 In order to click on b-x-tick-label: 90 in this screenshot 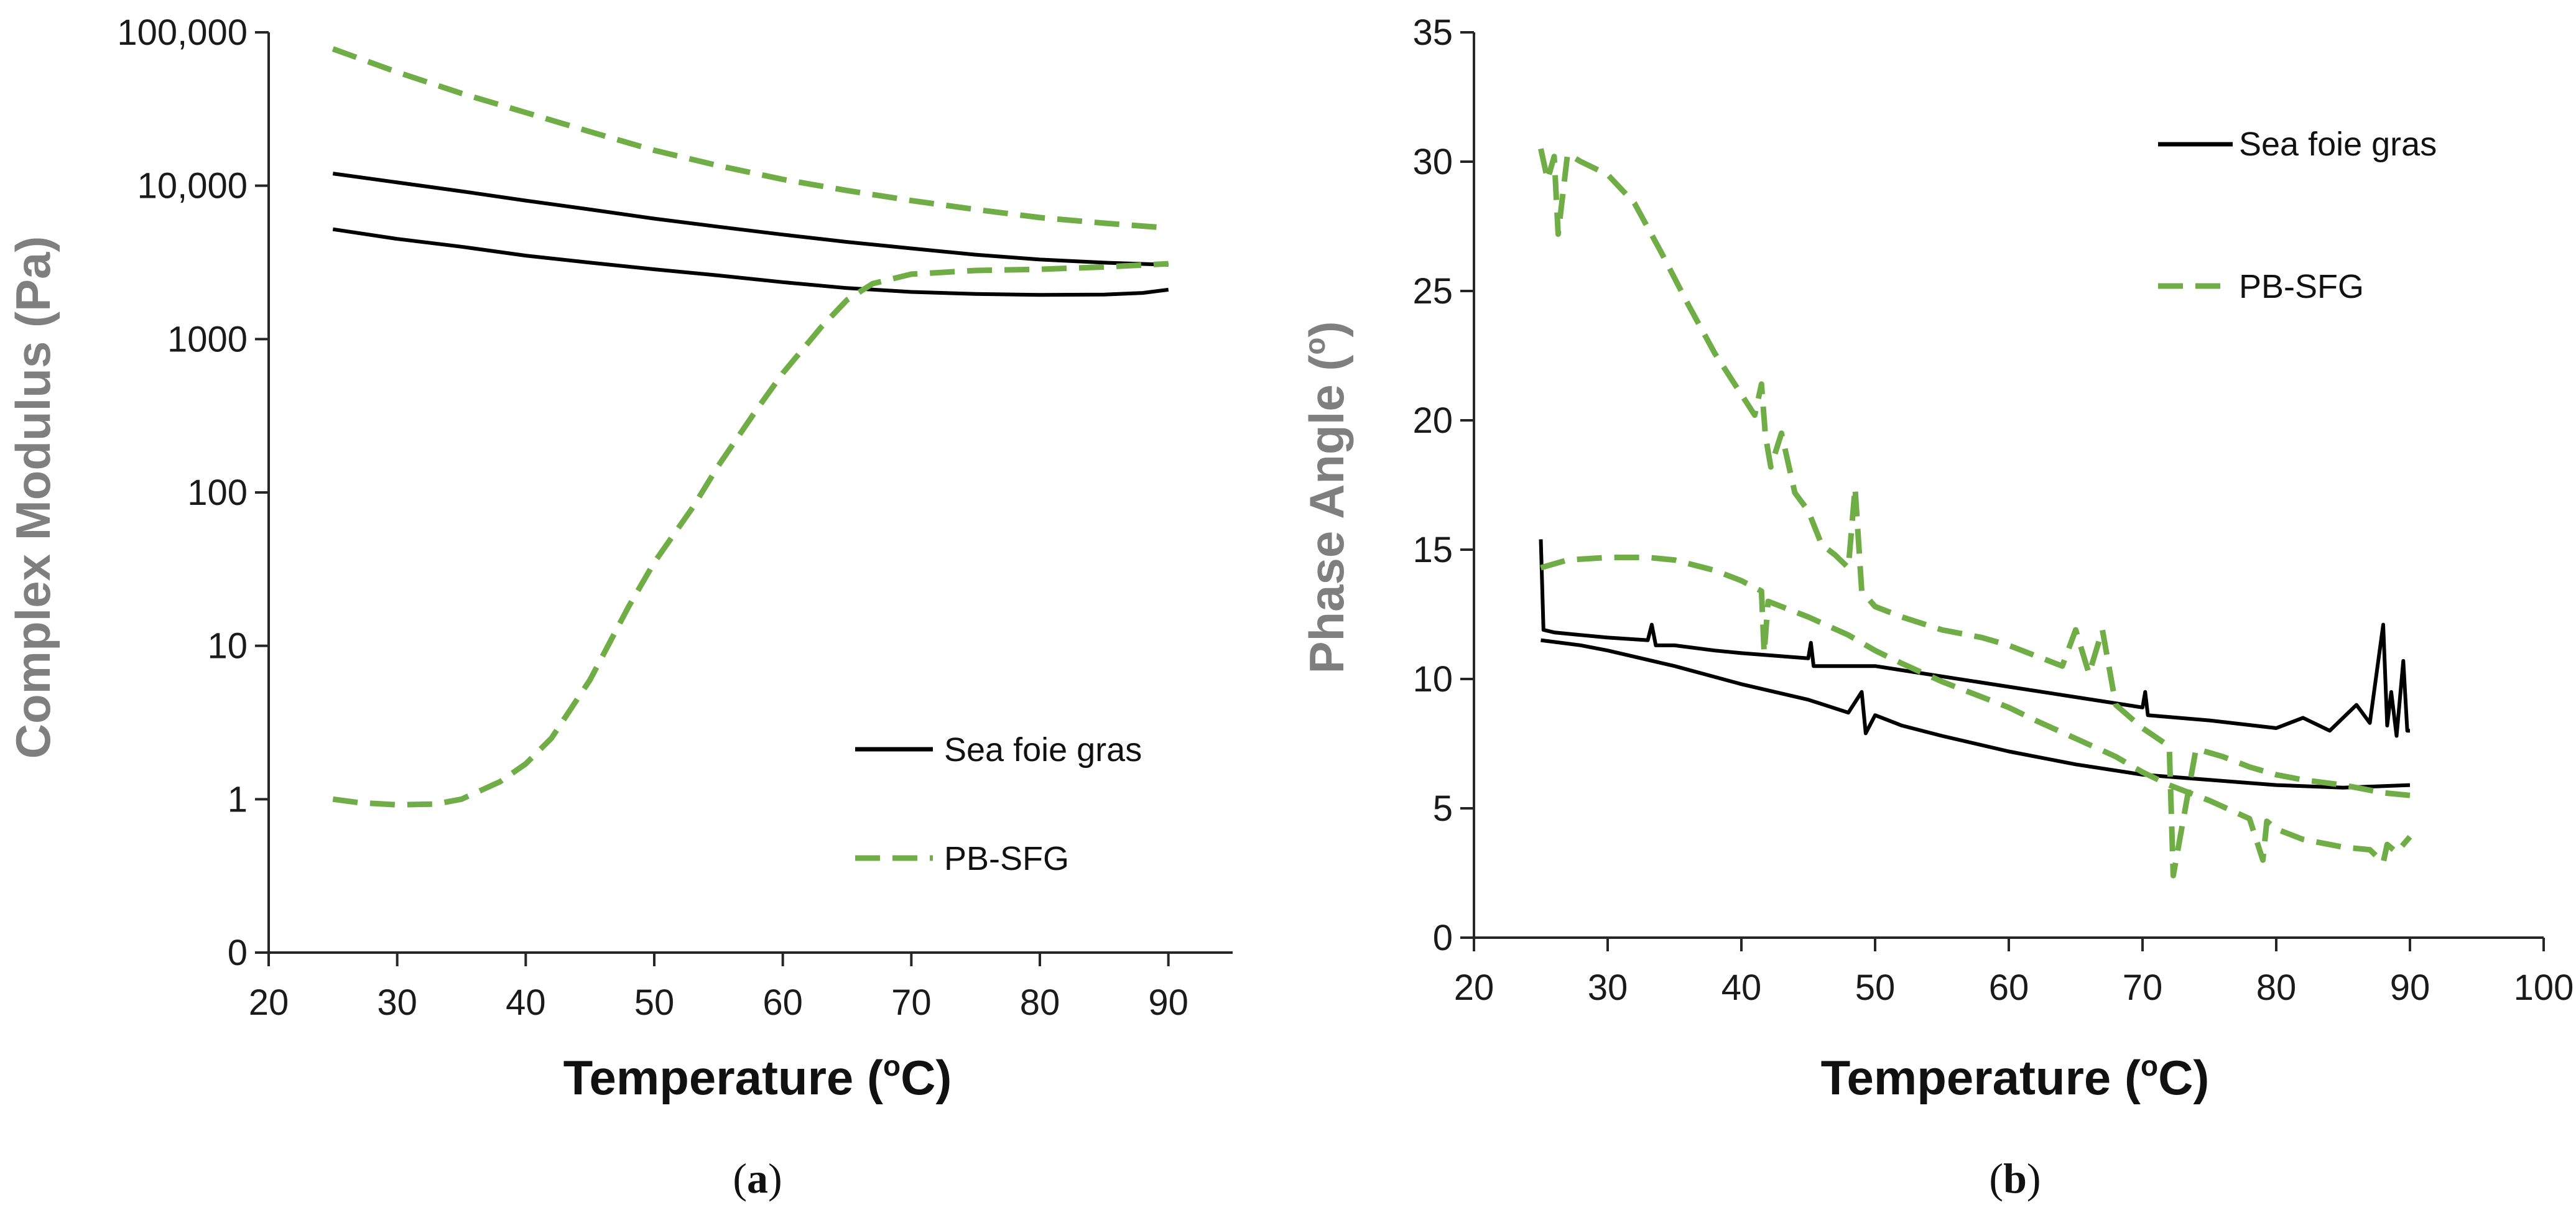, I will do `click(2410, 988)`.